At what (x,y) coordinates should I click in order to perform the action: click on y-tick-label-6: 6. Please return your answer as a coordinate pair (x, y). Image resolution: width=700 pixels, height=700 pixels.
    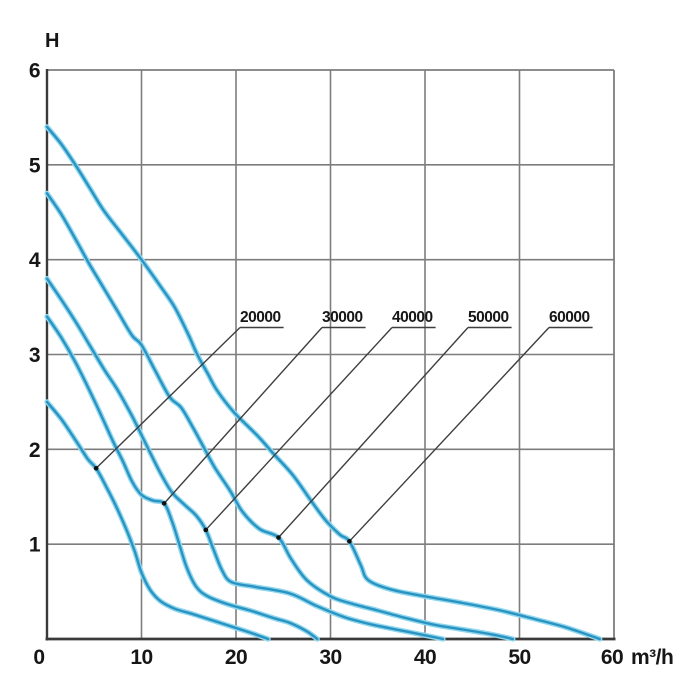
    Looking at the image, I should click on (34, 71).